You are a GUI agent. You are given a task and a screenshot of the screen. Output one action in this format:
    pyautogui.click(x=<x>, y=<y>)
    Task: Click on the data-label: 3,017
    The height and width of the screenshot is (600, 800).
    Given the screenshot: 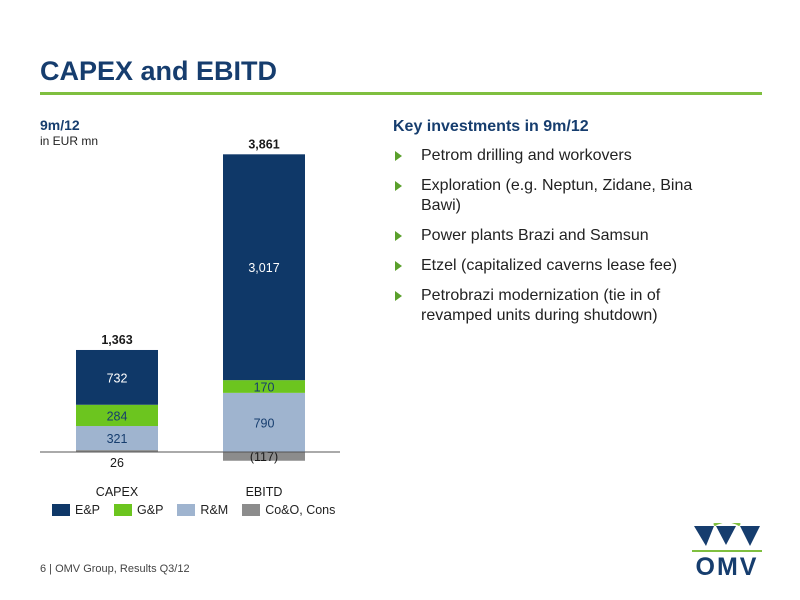 What is the action you would take?
    pyautogui.click(x=263, y=268)
    